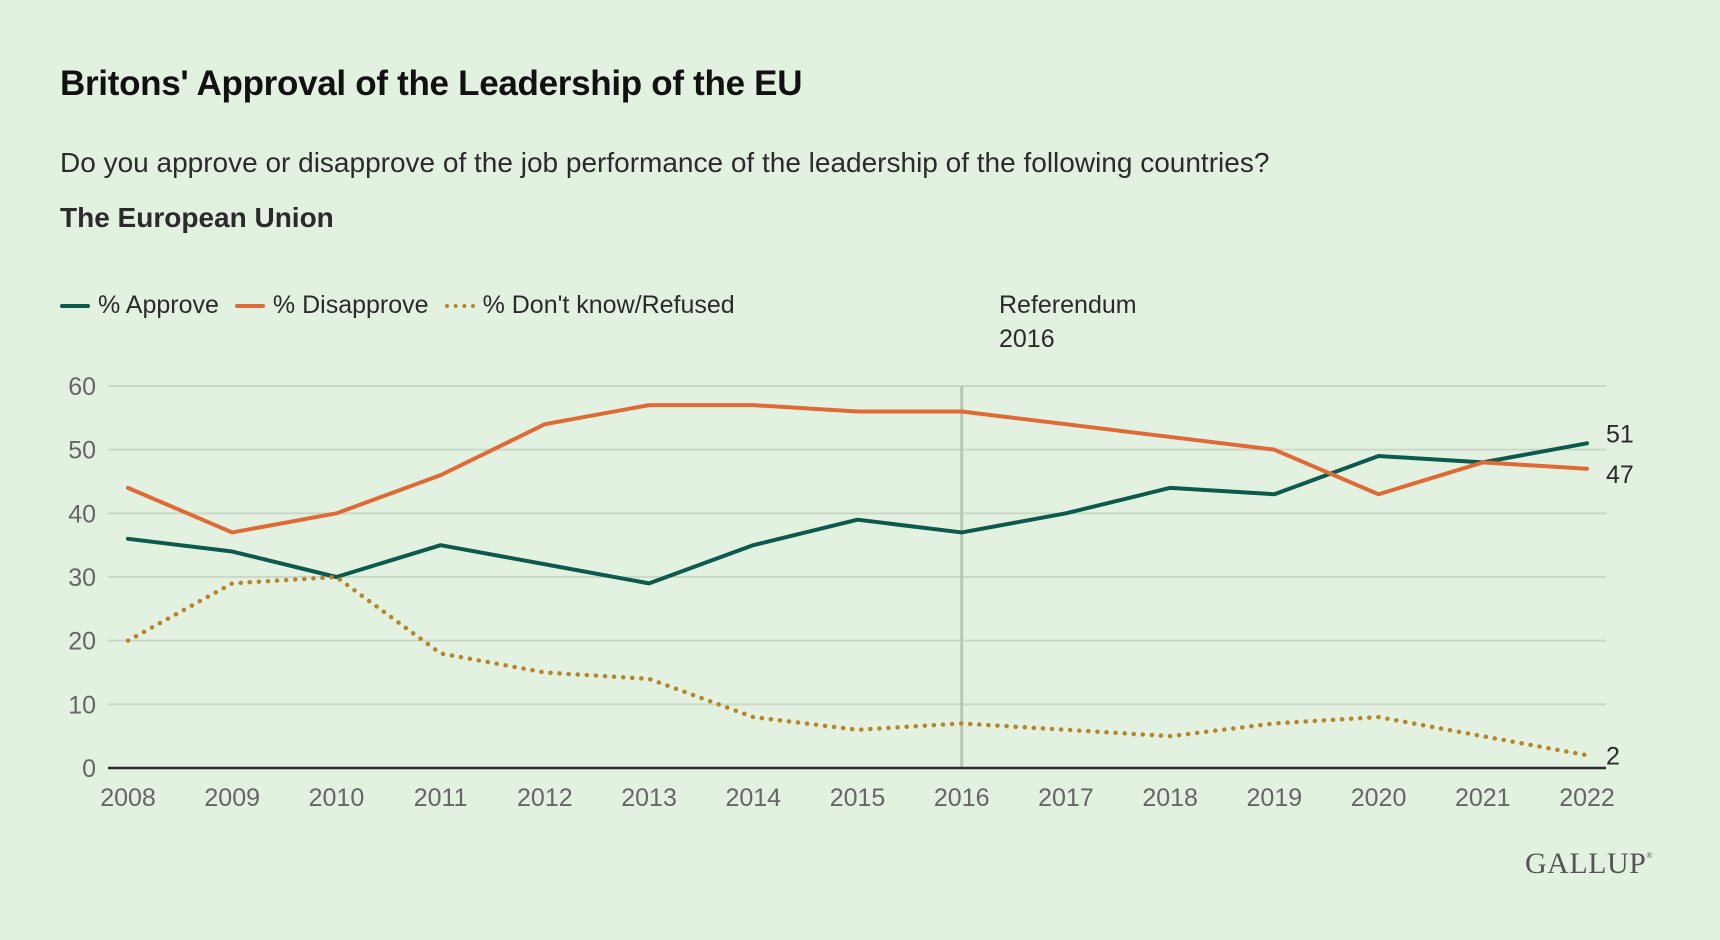  Describe the element at coordinates (459, 305) in the screenshot. I see `legend-swatch-dont-know` at that location.